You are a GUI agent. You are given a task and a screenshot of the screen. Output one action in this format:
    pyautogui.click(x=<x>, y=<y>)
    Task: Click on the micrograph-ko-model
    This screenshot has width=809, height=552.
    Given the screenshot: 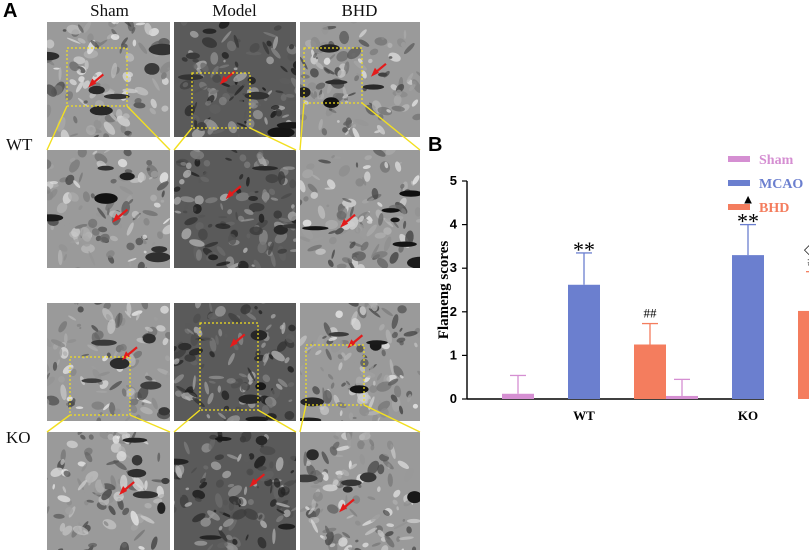 What is the action you would take?
    pyautogui.click(x=235, y=362)
    